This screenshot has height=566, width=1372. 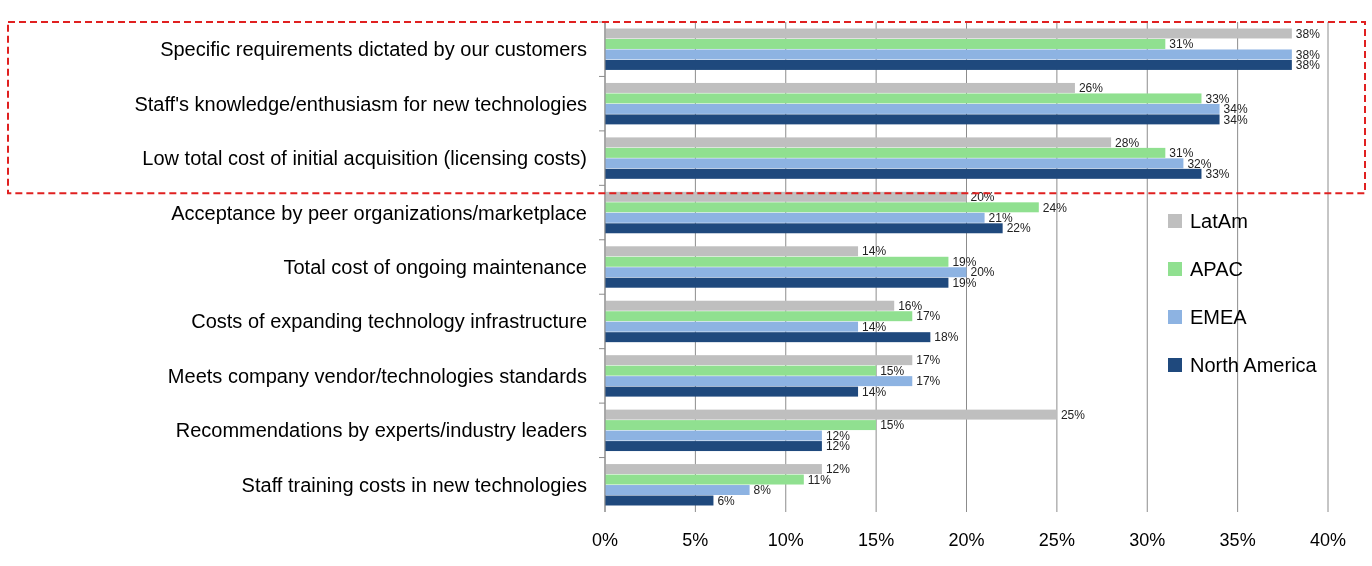 What do you see at coordinates (373, 49) in the screenshot?
I see `y-tick-label: Specific requirements dictated by our customers` at bounding box center [373, 49].